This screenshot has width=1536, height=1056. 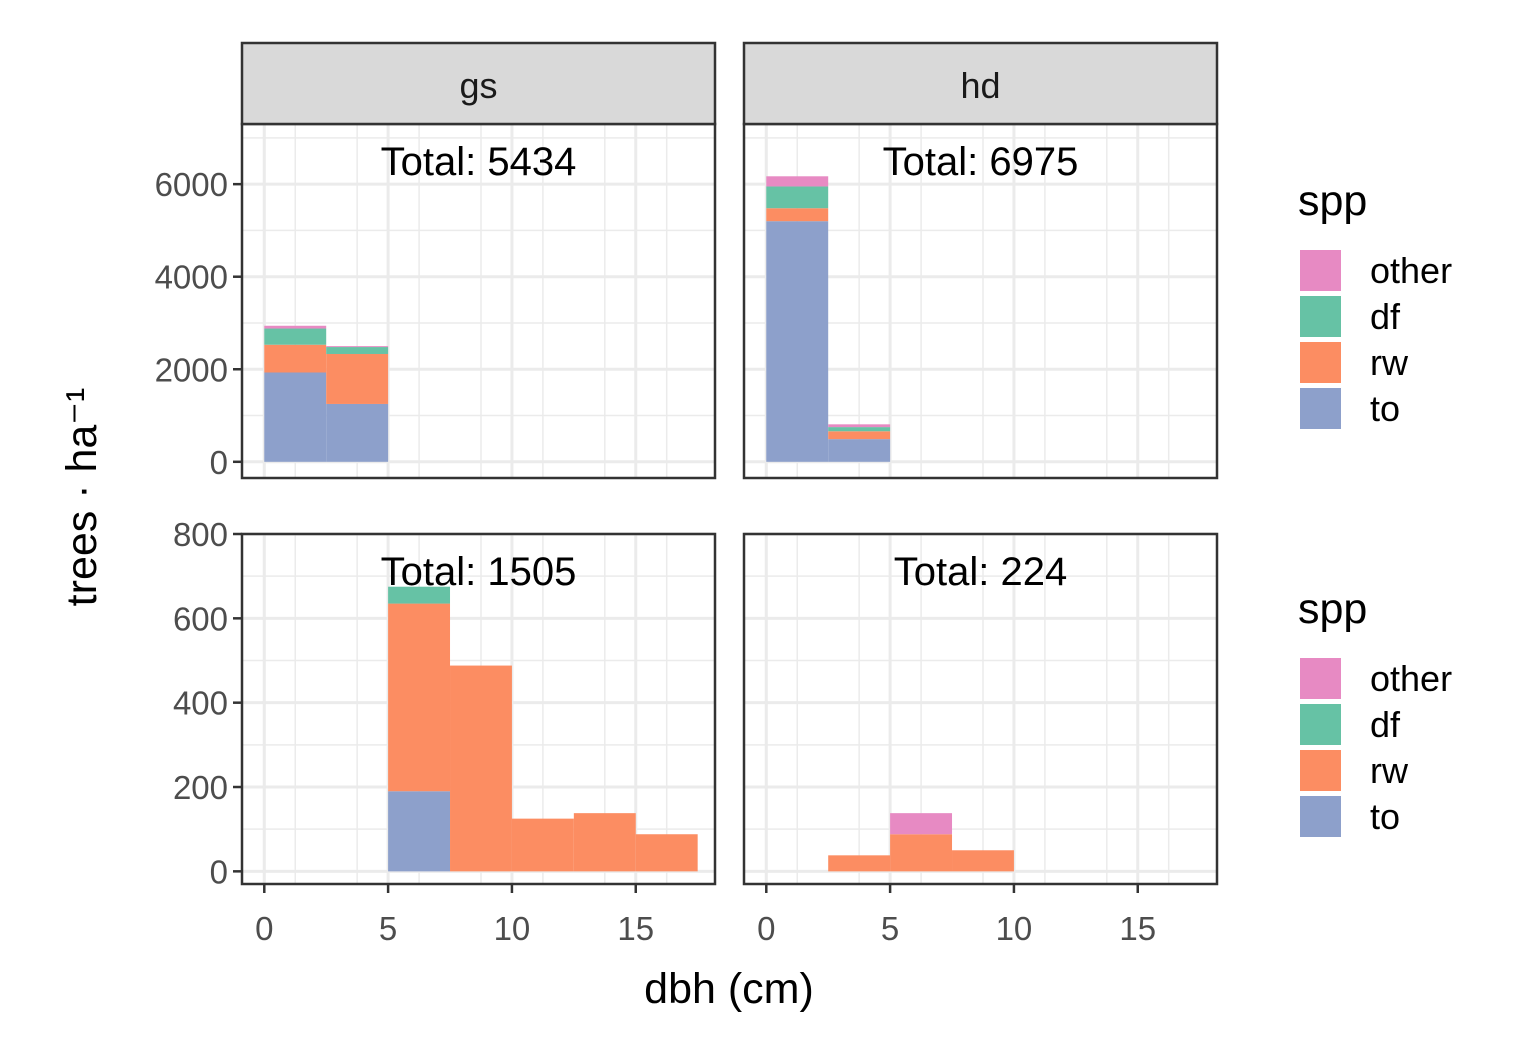 I want to click on bar-gs-r2-bin1-df, so click(x=419, y=595).